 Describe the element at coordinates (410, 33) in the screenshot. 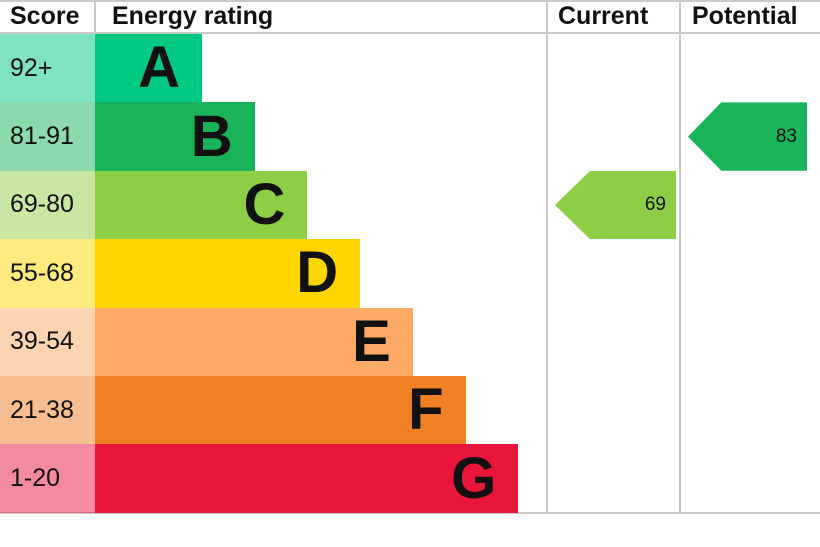

I see `header-bottom-border` at that location.